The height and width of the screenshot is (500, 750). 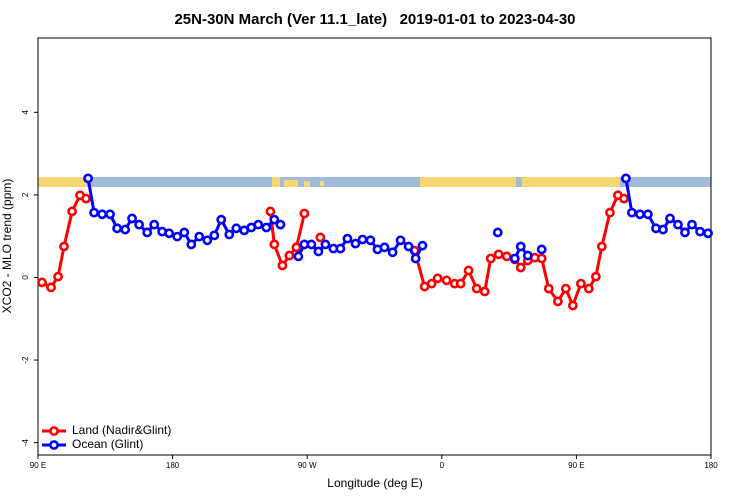 I want to click on x-tick-label: 180, so click(x=711, y=465).